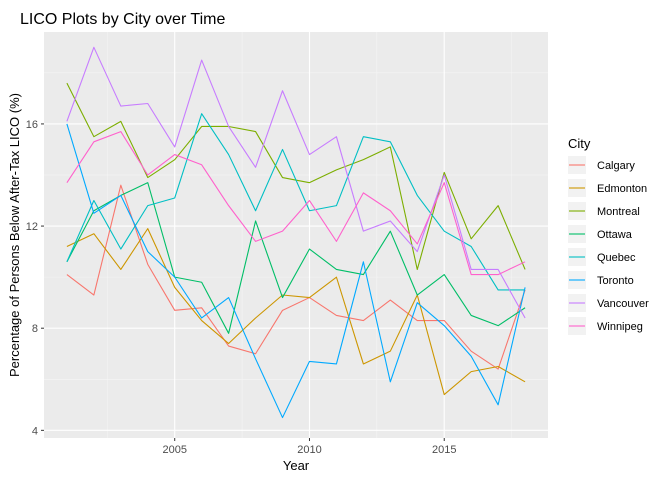  I want to click on legend-title: City, so click(579, 143).